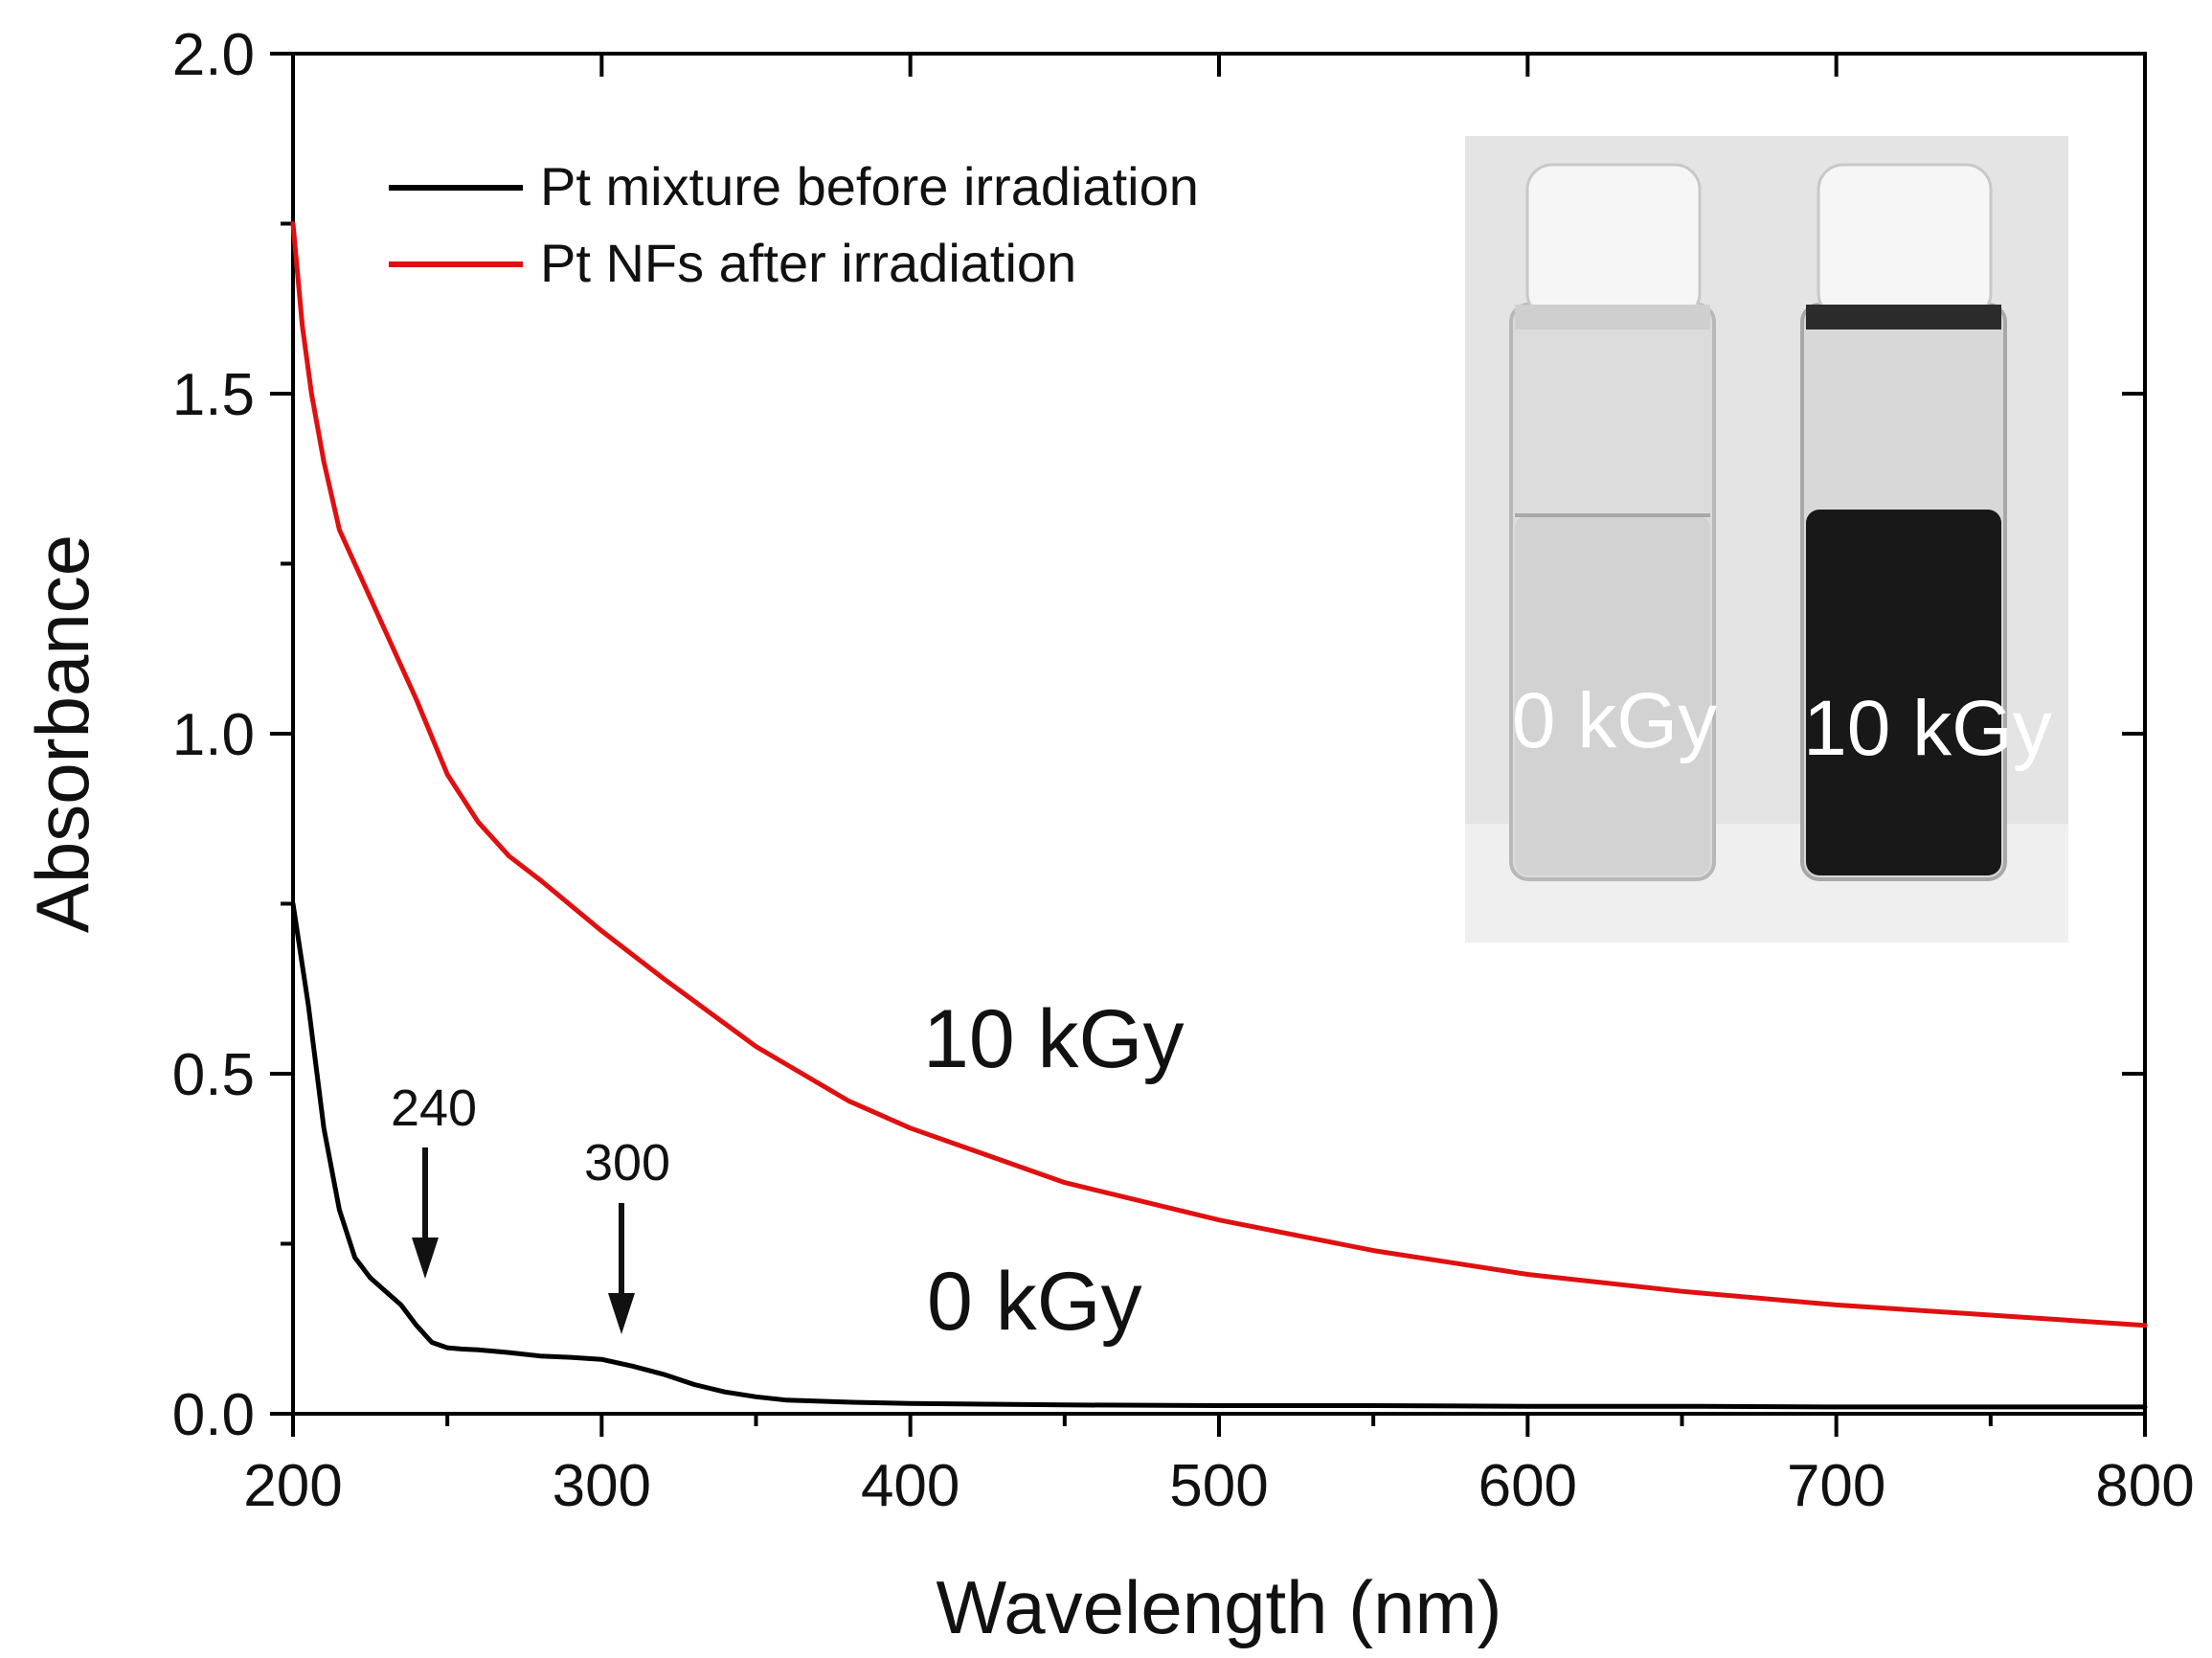 The image size is (2212, 1658). I want to click on annotations: 240 300 10 kGy 0 kGy, so click(788, 1170).